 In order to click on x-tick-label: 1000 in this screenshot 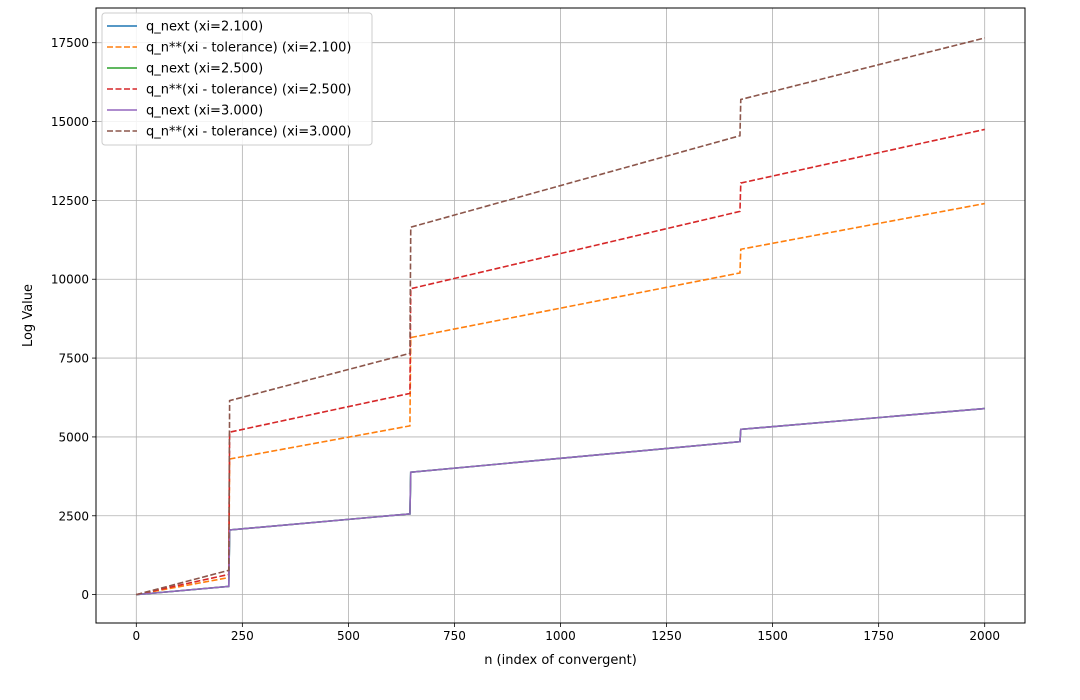, I will do `click(560, 636)`.